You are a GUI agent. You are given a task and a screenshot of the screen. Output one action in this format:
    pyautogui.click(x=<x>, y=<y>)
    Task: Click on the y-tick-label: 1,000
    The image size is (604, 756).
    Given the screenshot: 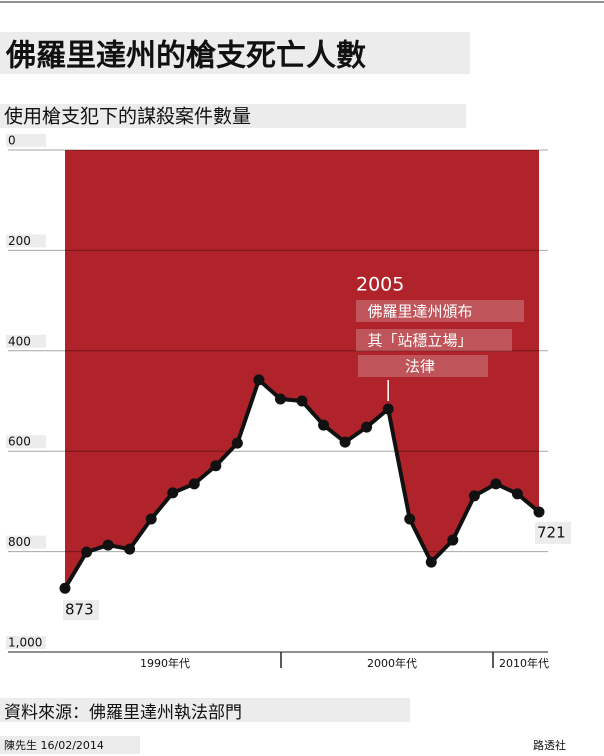 What is the action you would take?
    pyautogui.click(x=25, y=643)
    